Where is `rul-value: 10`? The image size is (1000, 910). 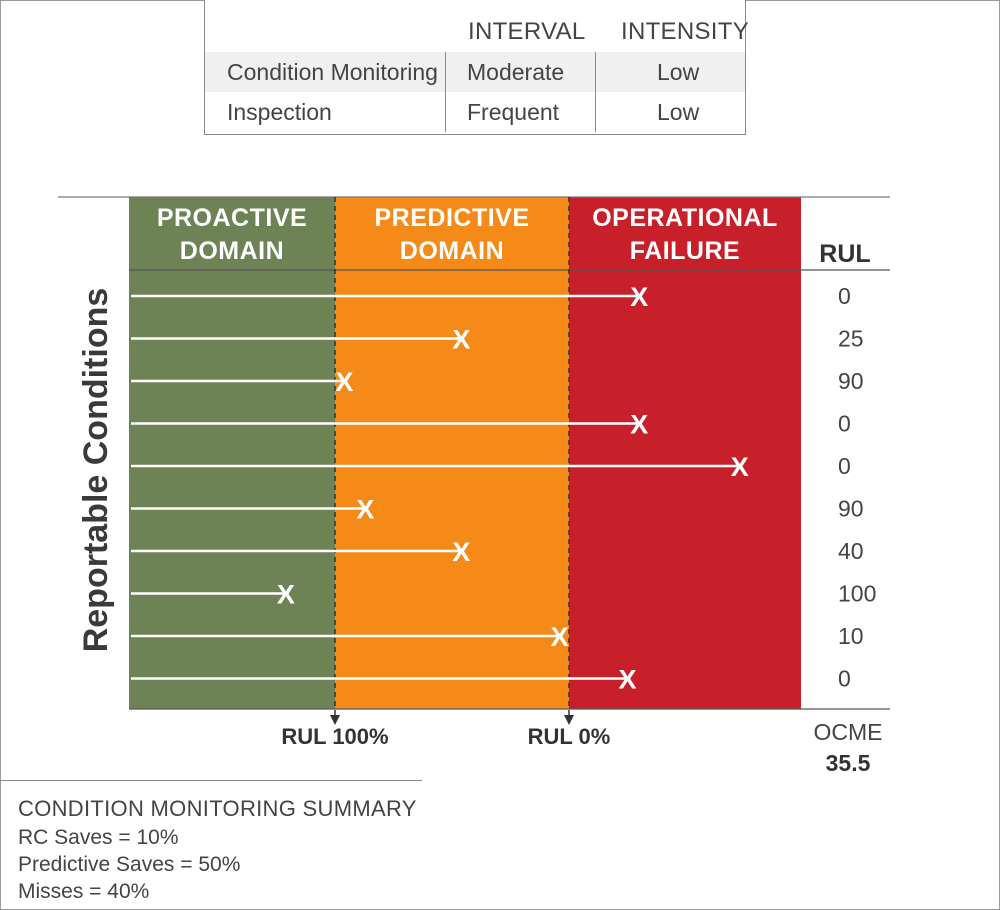 rul-value: 10 is located at coordinates (851, 636).